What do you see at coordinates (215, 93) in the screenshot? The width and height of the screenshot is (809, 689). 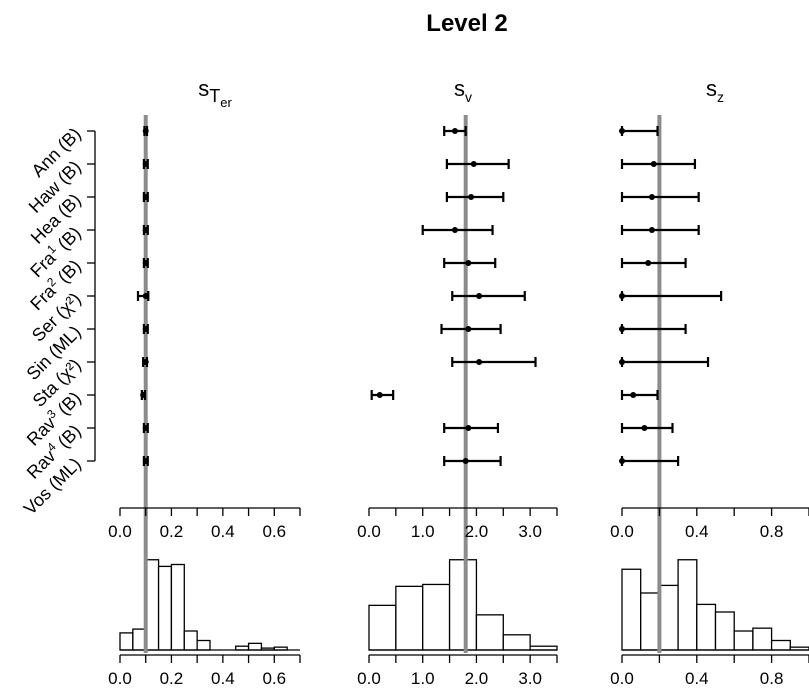 I see `panel-title: sTer` at bounding box center [215, 93].